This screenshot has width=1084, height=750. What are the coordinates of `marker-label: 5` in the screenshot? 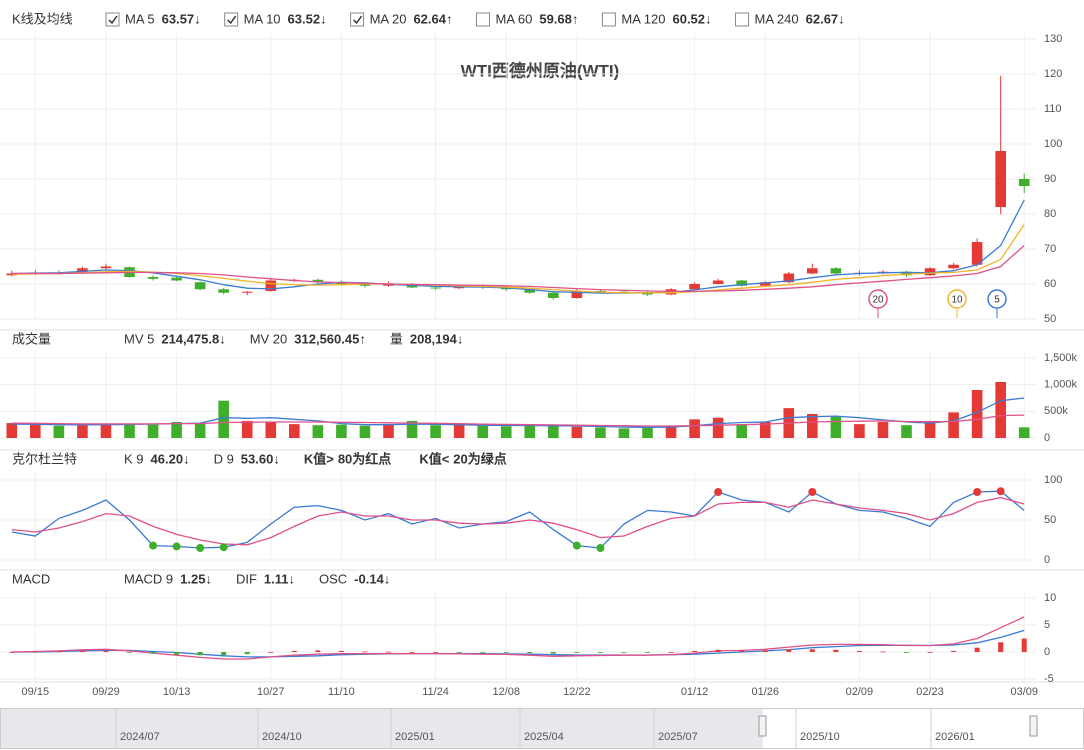 It's located at (997, 300).